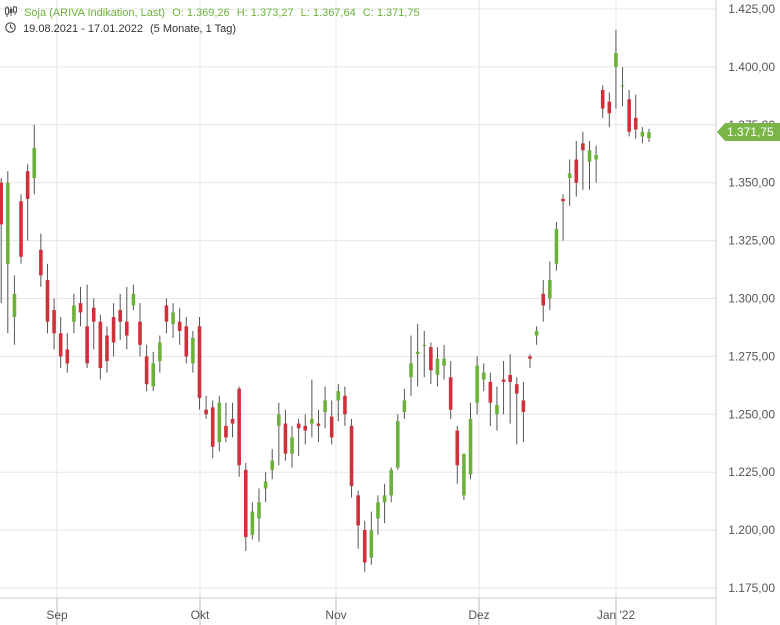  I want to click on y-tick-label: 1.425,00, so click(751, 9).